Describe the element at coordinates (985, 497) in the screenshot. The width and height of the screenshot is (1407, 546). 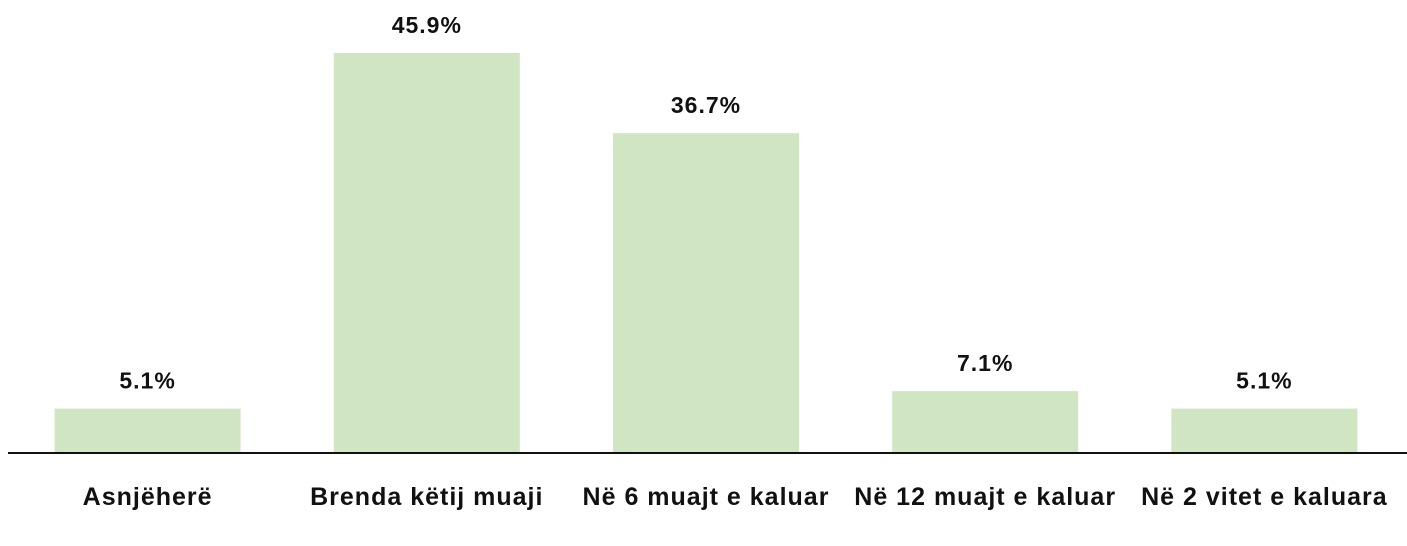
I see `x-tick-label: Në 12 muajt e kaluar` at that location.